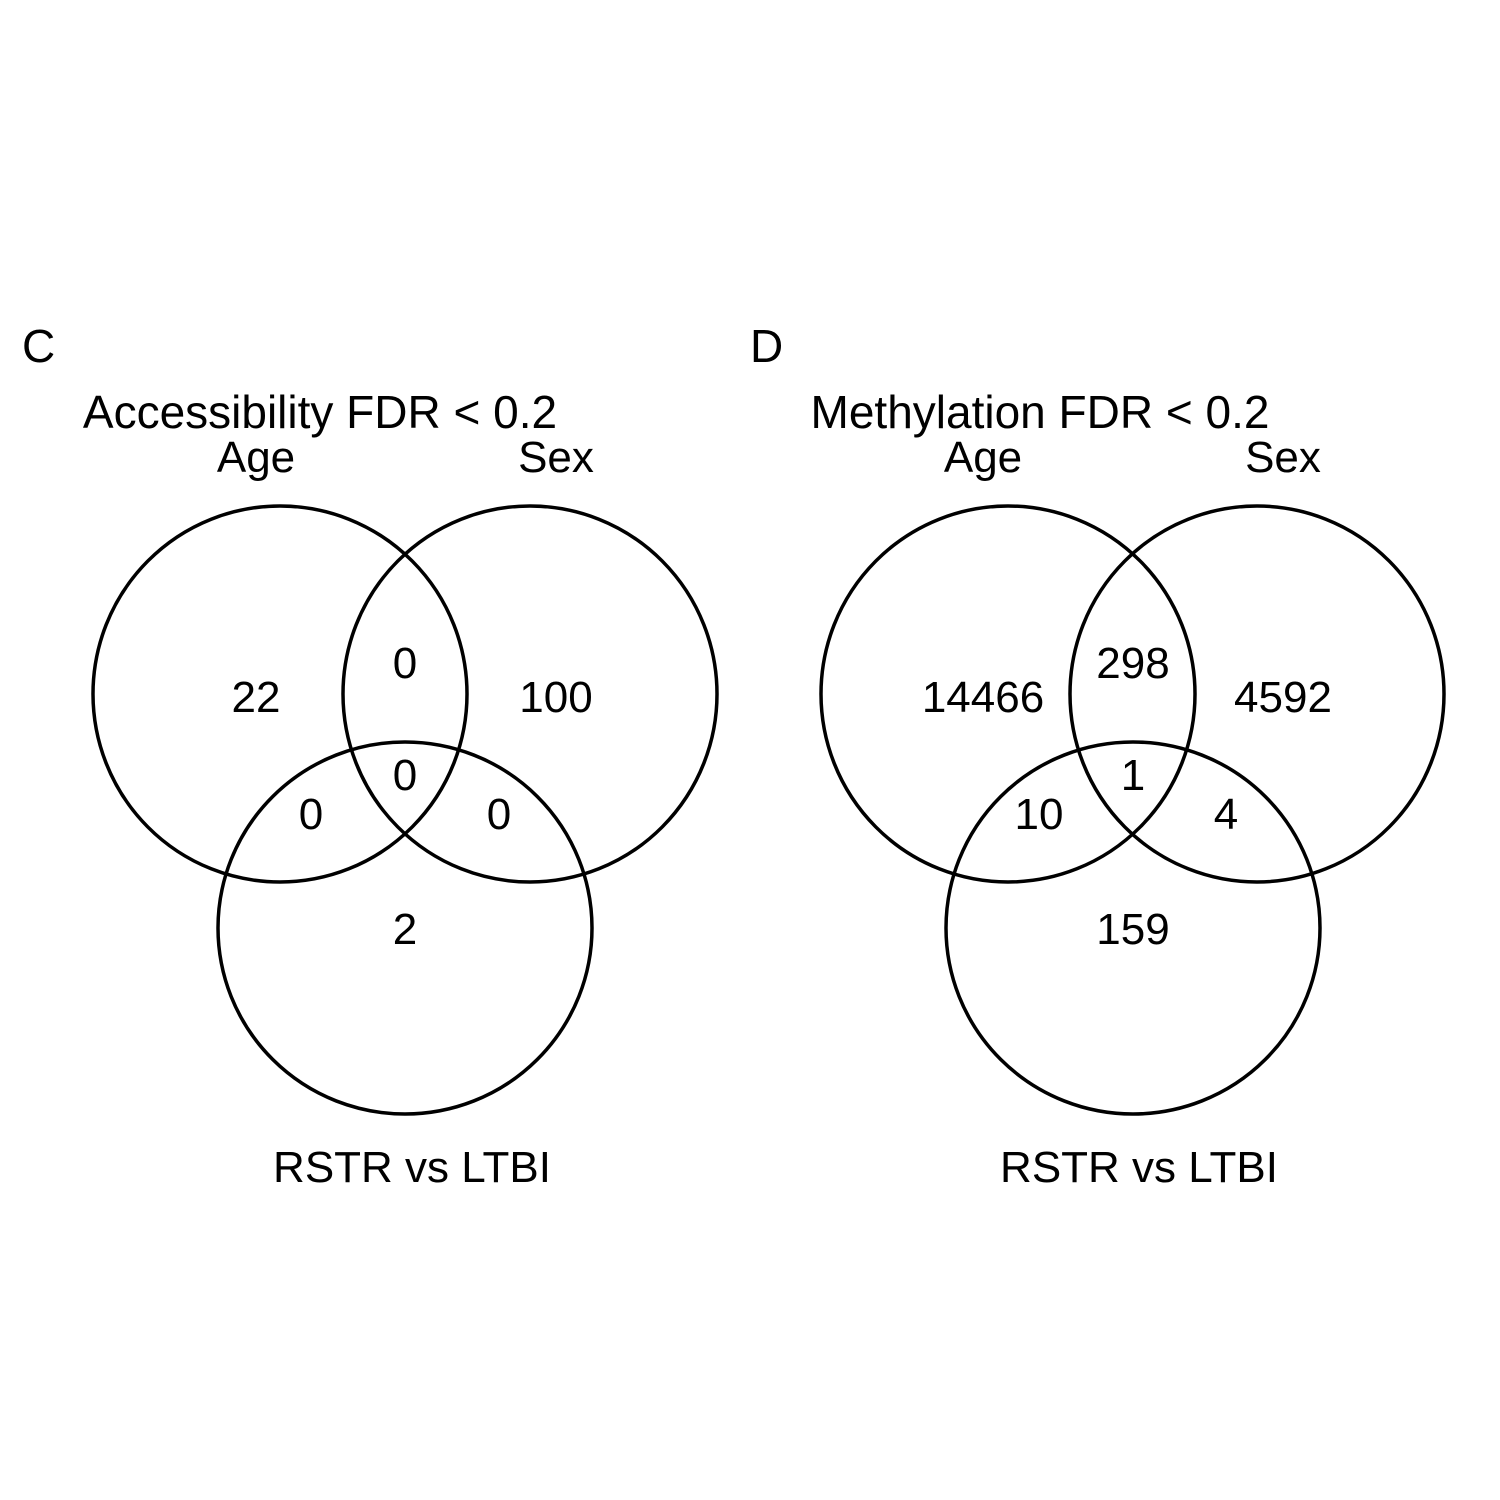 This screenshot has height=1500, width=1500. Describe the element at coordinates (1226, 814) in the screenshot. I see `panel-d-count-sex-rstr: 4` at that location.